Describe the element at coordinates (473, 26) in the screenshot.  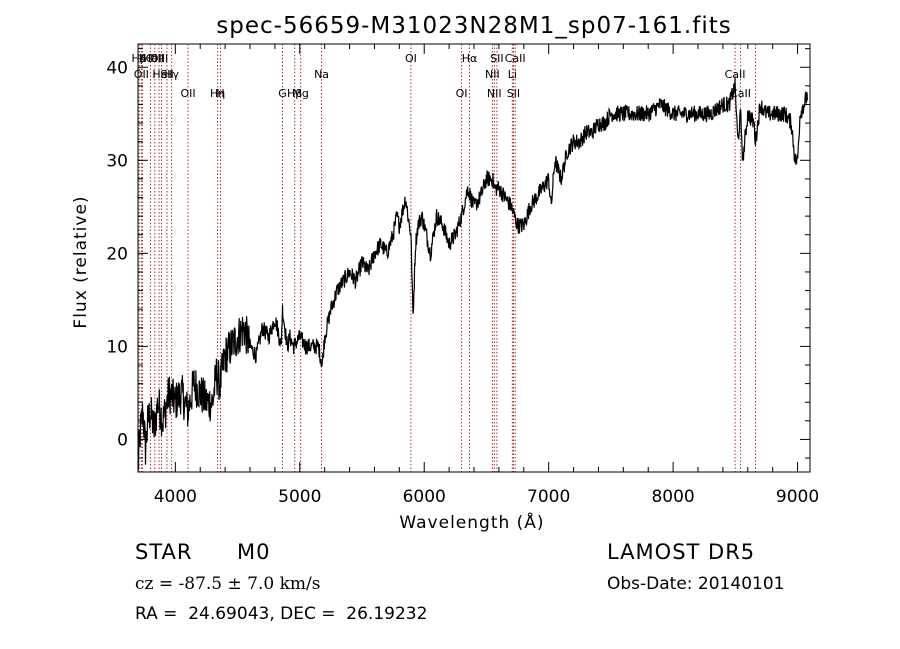
I see `chart-title: spec-56659-M31023N28M1_sp07-161.fits` at that location.